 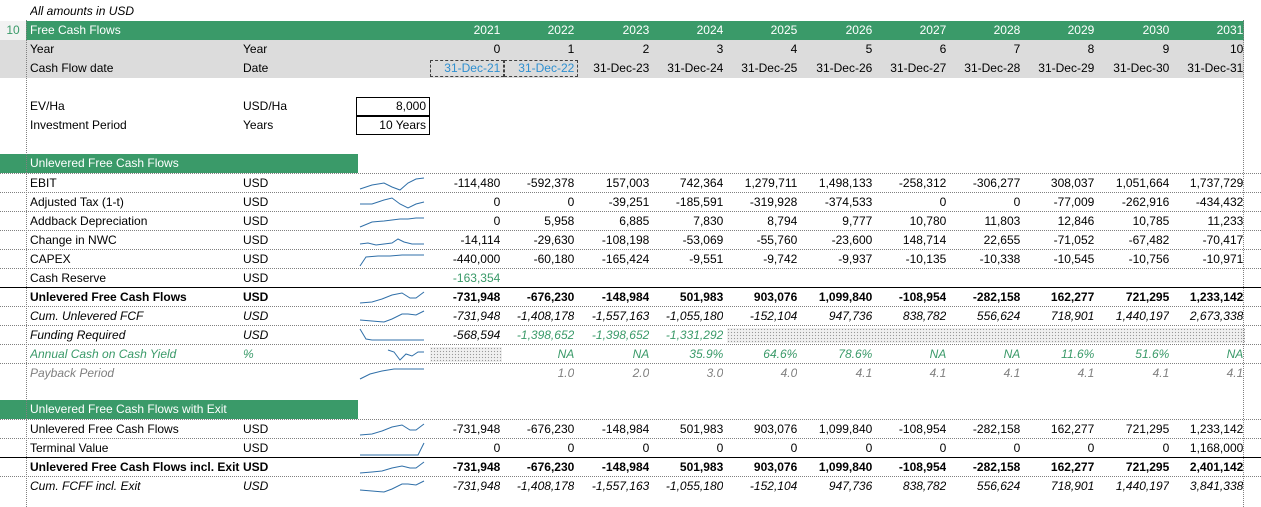 I want to click on input-row-period: Investment Period Years 10 Years, so click(x=630, y=125).